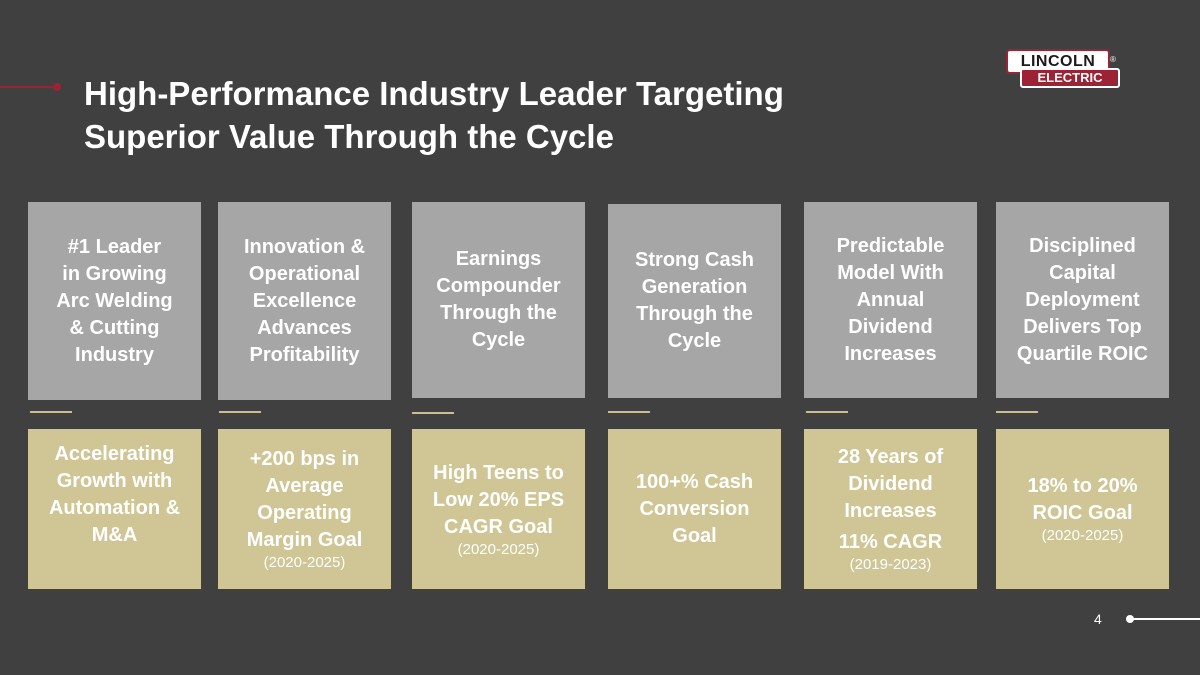 Image resolution: width=1200 pixels, height=675 pixels. Describe the element at coordinates (890, 245) in the screenshot. I see `pillar-top-line: Predictable` at that location.